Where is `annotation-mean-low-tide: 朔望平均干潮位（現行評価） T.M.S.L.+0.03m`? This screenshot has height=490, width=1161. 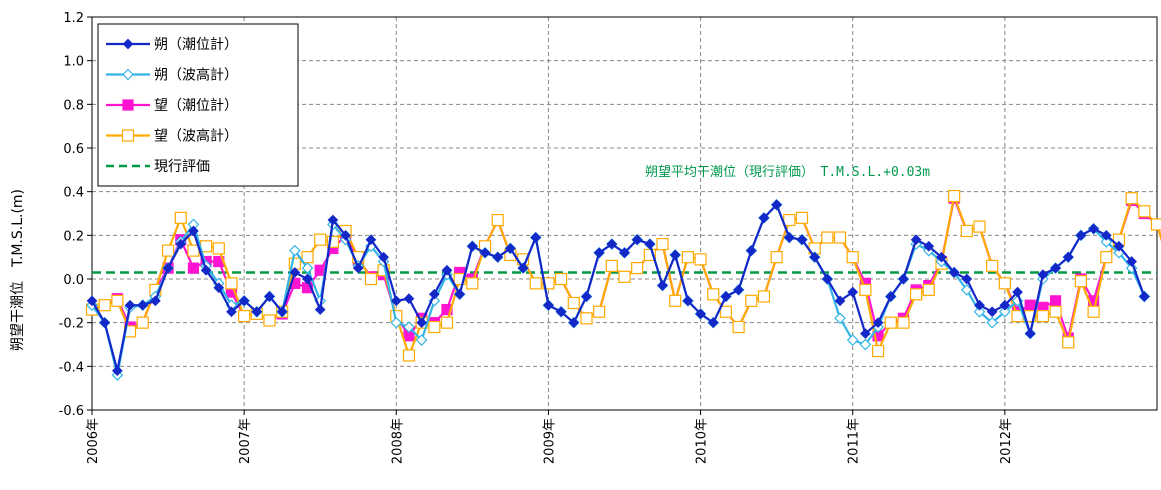
annotation-mean-low-tide: 朔望平均干潮位（現行評価） T.M.S.L.+0.03m is located at coordinates (787, 172).